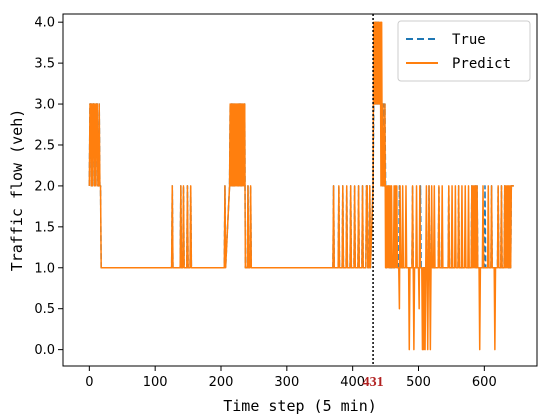  Describe the element at coordinates (44, 309) in the screenshot. I see `y-tick-label: 0.5` at that location.